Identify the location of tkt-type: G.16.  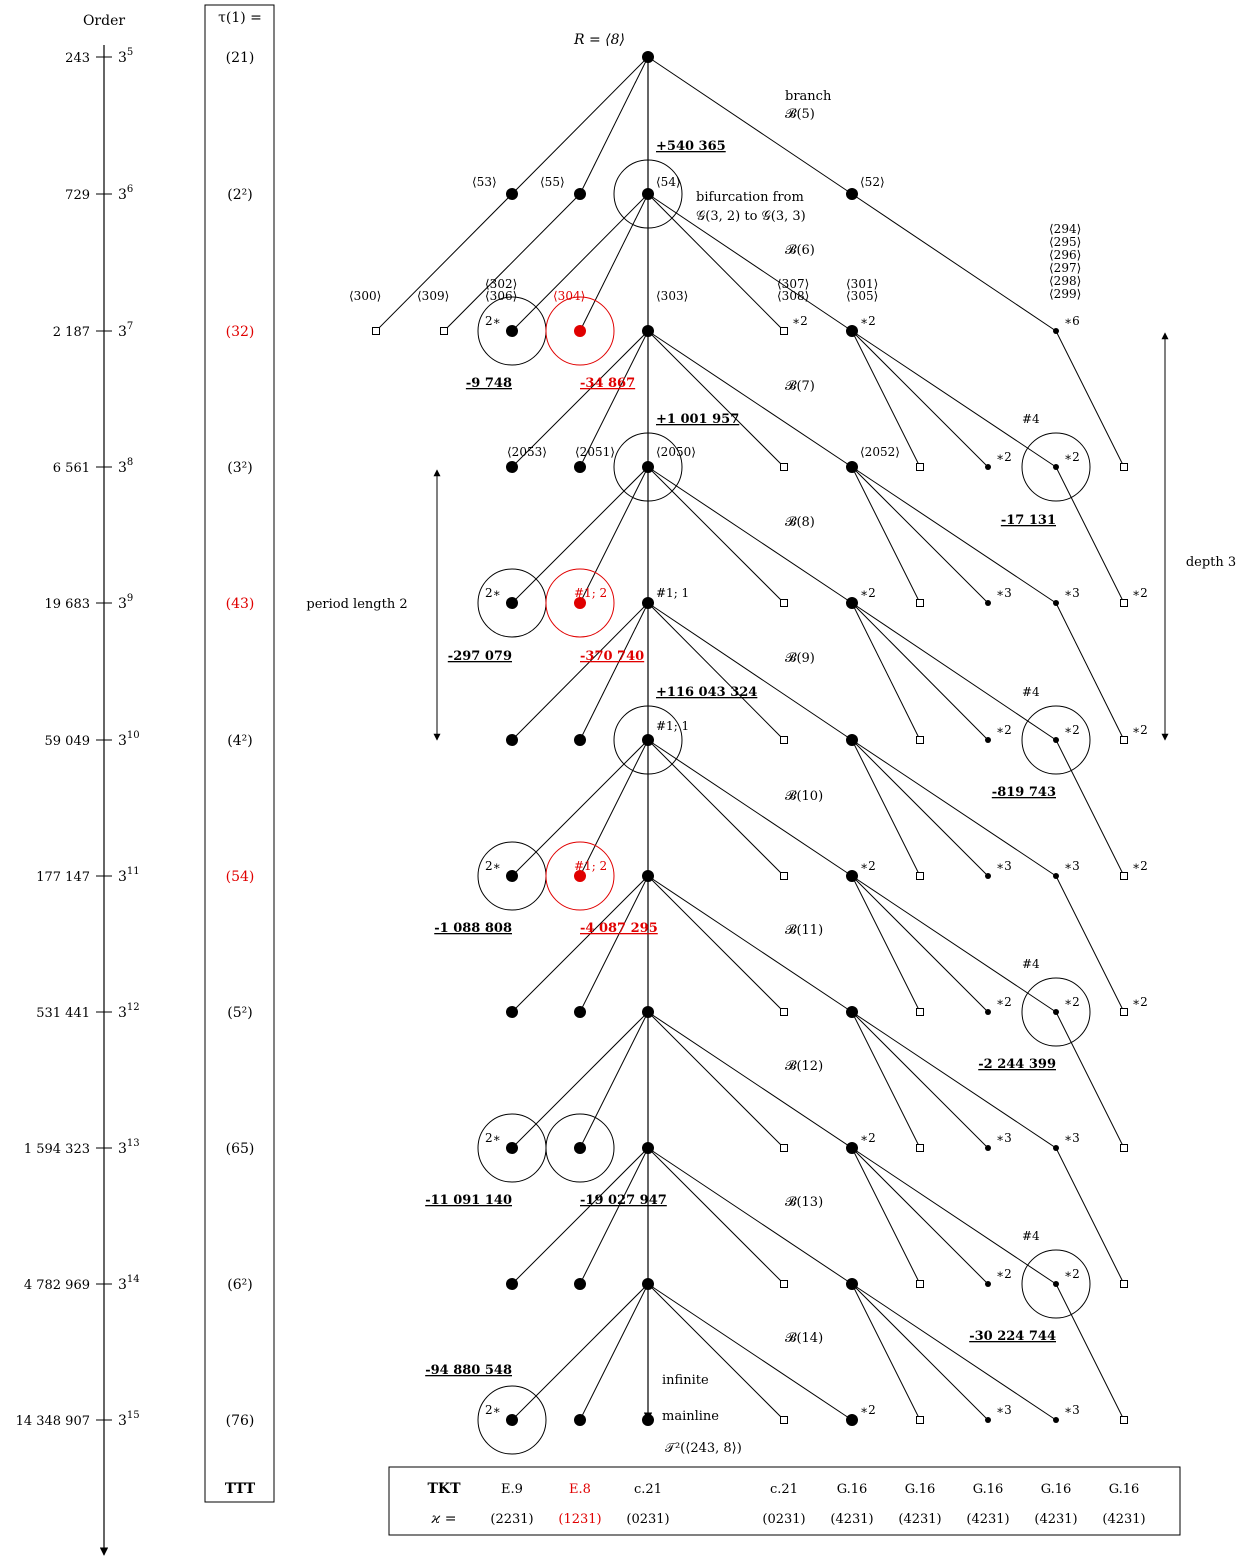
(988, 1489).